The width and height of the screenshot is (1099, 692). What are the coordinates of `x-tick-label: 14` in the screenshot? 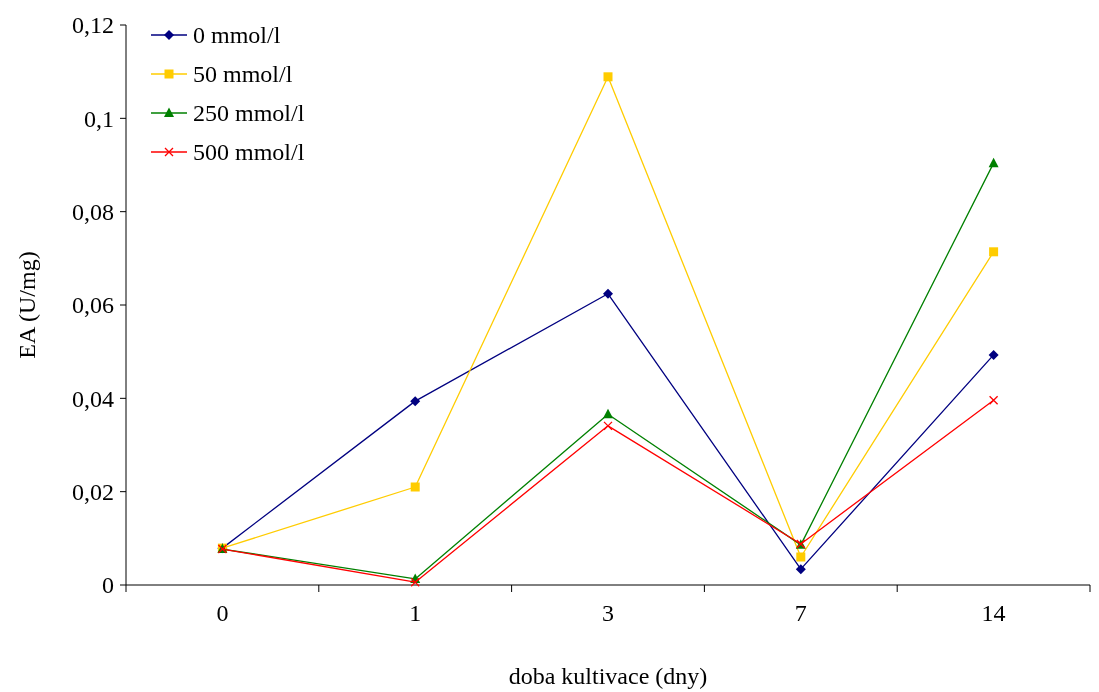 It's located at (993, 613).